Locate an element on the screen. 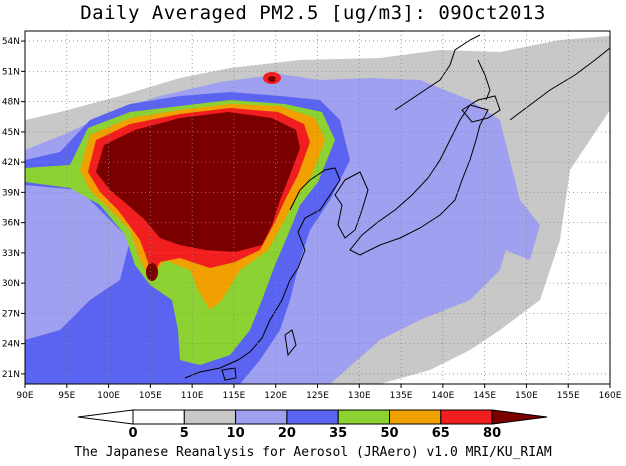 The image size is (626, 466). colorbar-label: 35 is located at coordinates (338, 433).